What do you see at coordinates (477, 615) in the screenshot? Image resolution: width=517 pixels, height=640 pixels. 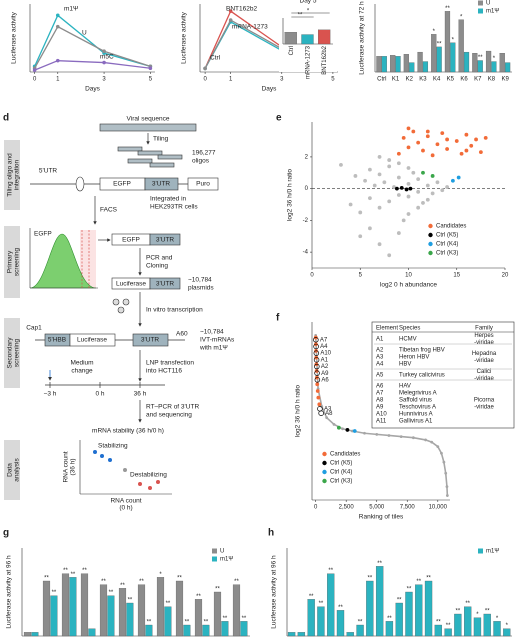 I see `significance-label: *` at bounding box center [477, 615].